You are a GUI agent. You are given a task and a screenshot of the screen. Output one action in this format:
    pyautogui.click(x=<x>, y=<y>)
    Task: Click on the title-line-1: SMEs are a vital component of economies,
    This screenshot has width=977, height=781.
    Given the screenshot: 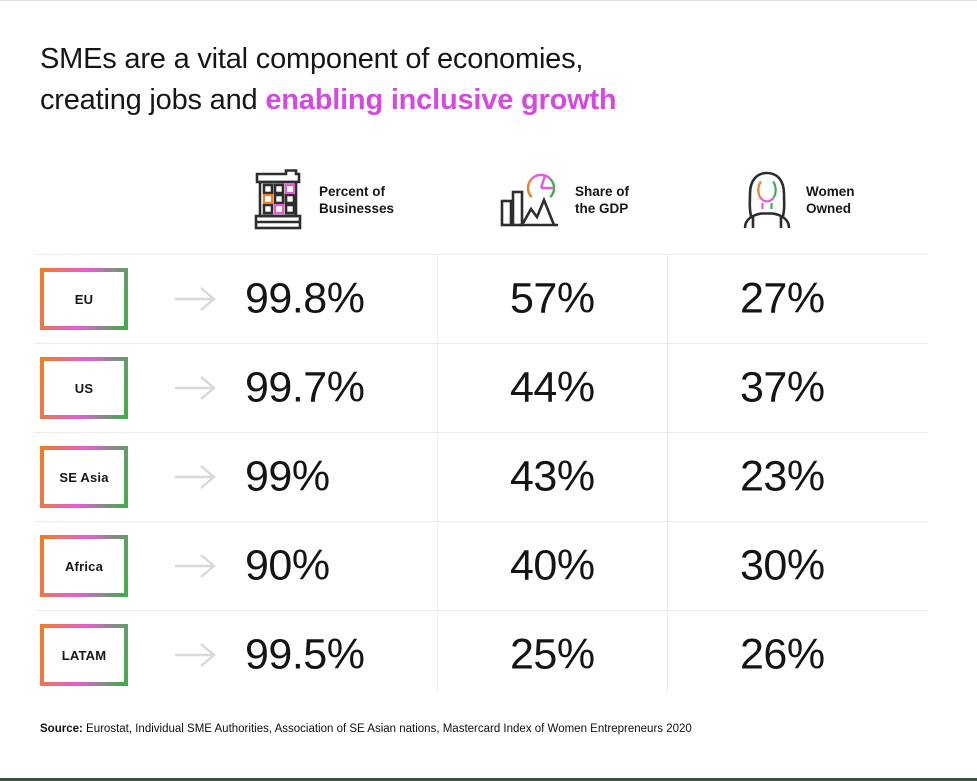 What is the action you would take?
    pyautogui.click(x=312, y=59)
    